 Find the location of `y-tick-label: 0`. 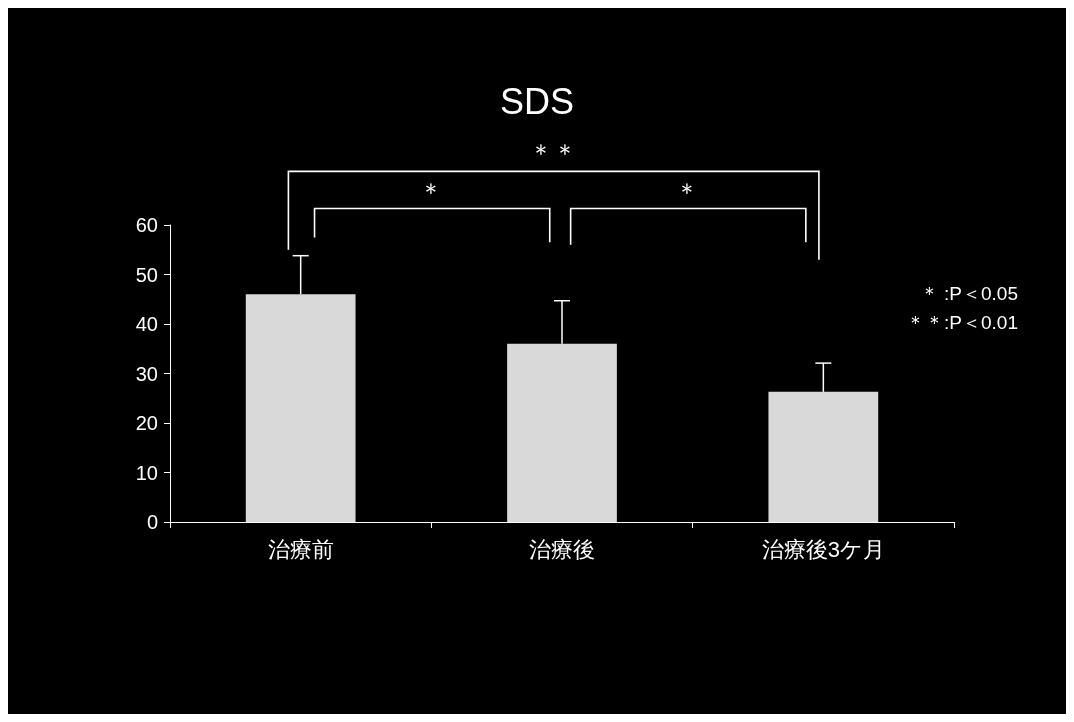

y-tick-label: 0 is located at coordinates (152, 522).